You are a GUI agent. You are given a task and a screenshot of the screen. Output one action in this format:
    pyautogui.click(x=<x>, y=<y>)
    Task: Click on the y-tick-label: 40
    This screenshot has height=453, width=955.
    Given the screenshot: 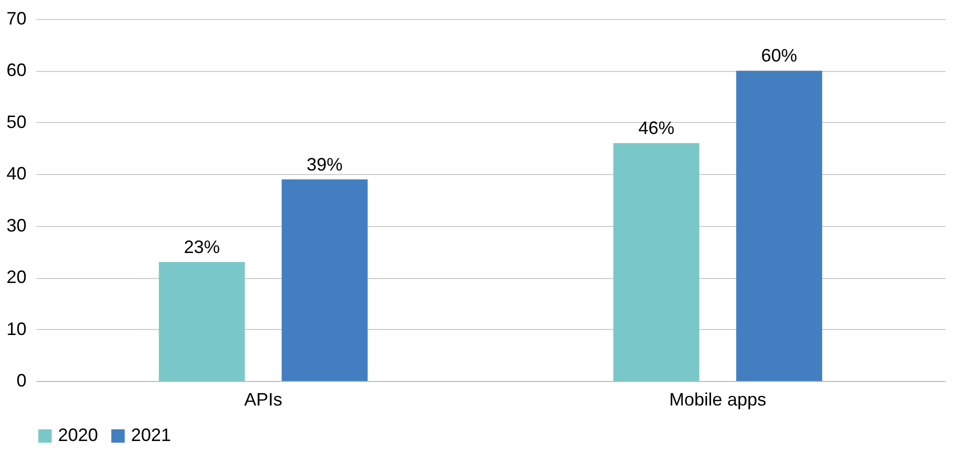 What is the action you would take?
    pyautogui.click(x=16, y=174)
    